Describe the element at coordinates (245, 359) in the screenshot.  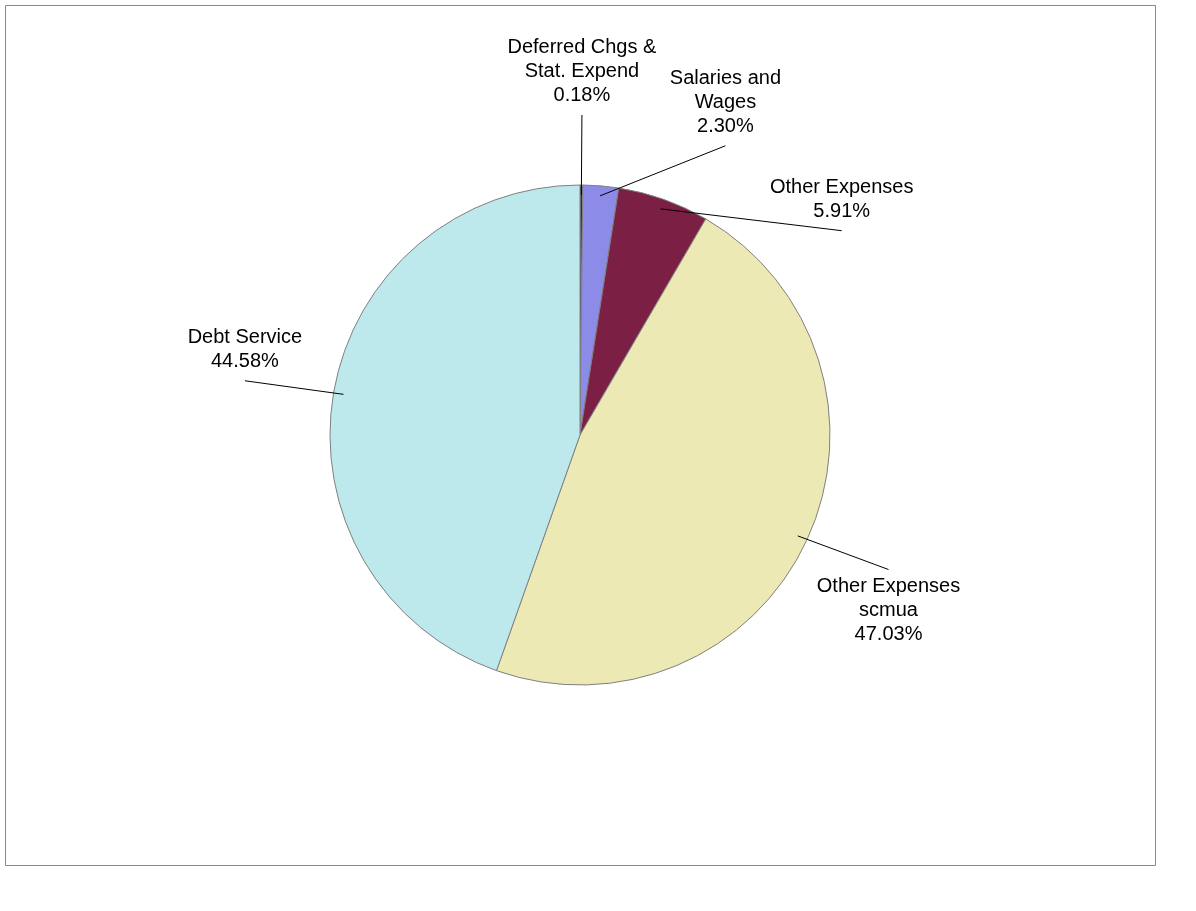
I see `data-label: 44.58%` at that location.